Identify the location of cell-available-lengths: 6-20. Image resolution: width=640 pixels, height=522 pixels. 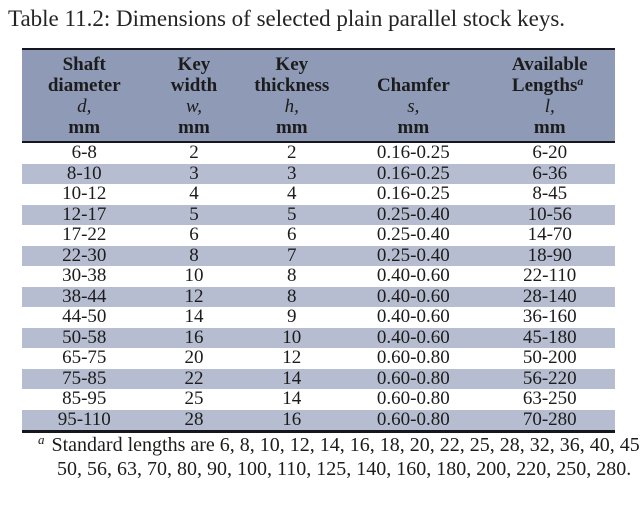
(550, 152).